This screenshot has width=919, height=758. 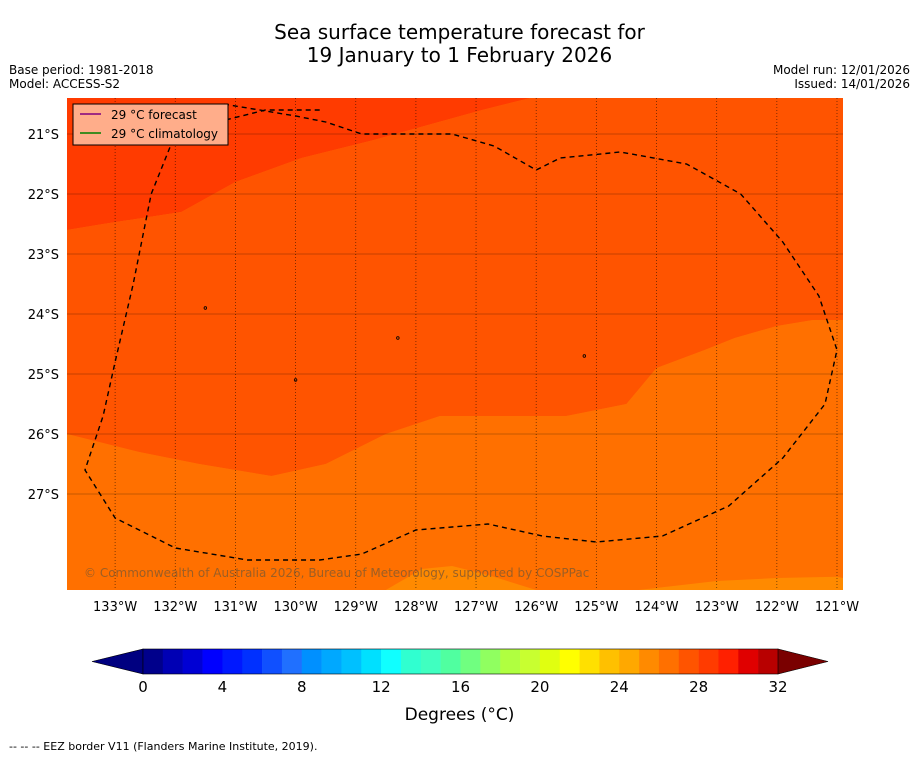 I want to click on legend-forecast-label: 29 °C forecast, so click(x=154, y=115).